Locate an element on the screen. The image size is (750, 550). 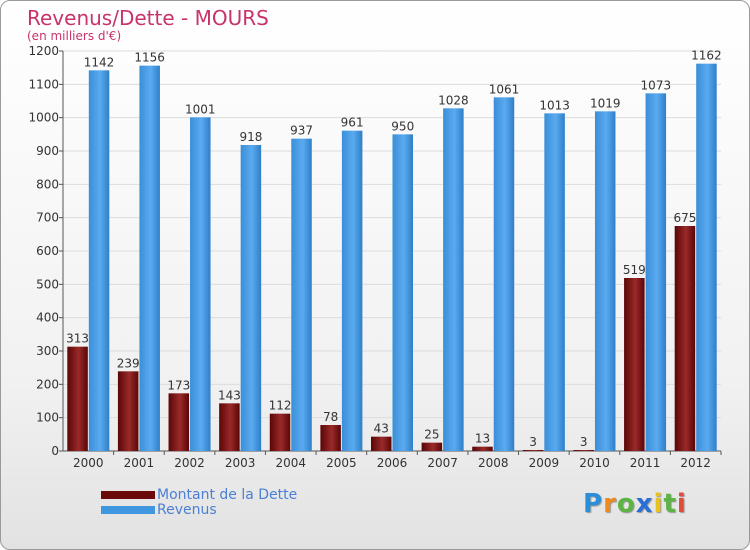
x-tick-label: 2004 is located at coordinates (290, 463).